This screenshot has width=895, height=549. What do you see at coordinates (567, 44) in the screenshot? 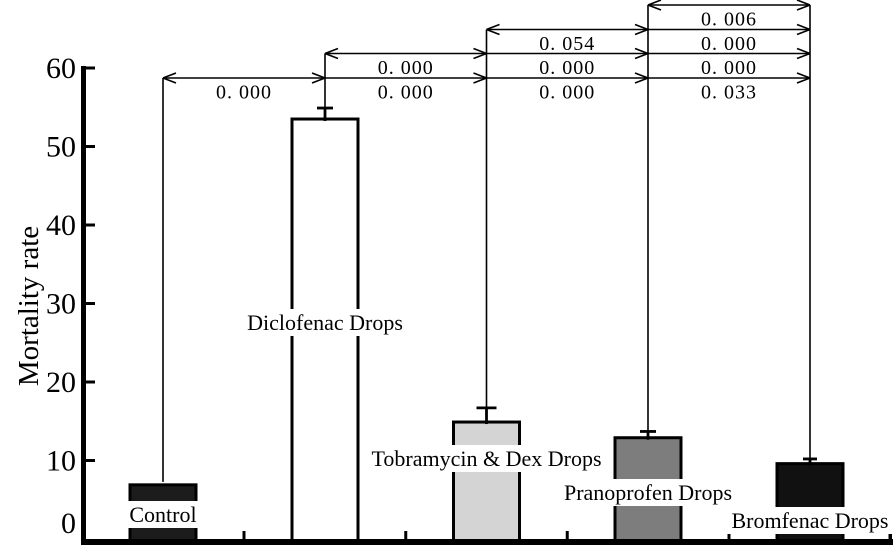
I see `p-value-label: 0. 054` at bounding box center [567, 44].